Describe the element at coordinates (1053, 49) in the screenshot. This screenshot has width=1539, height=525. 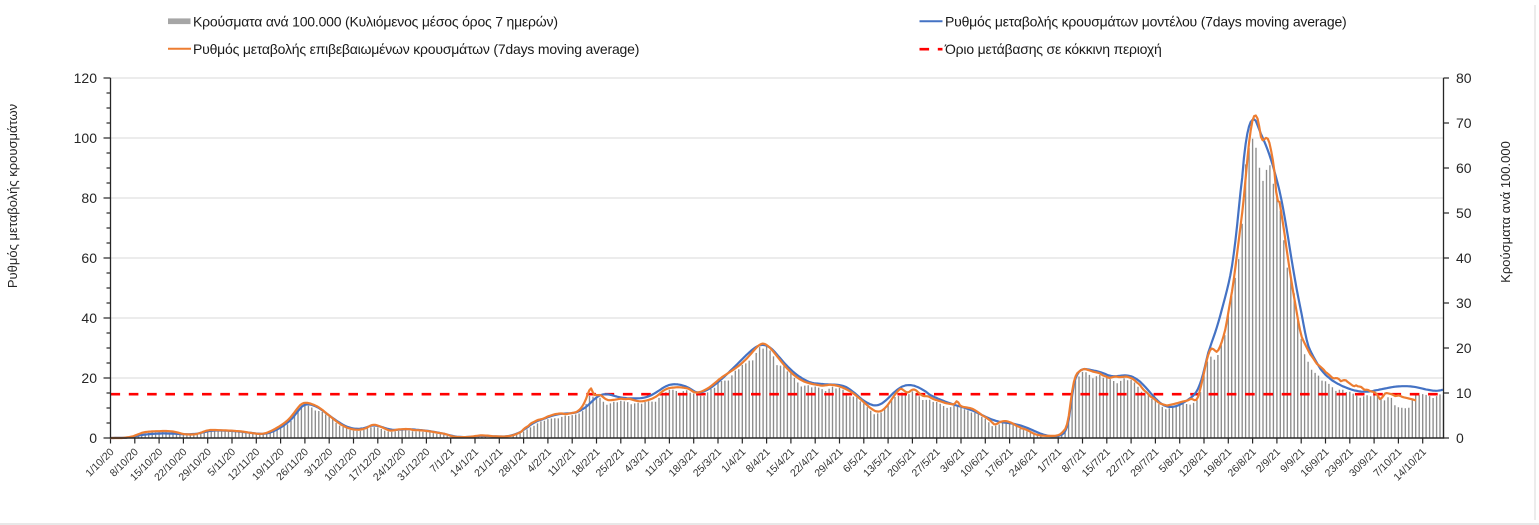
I see `svg-text:Όριο μετάβασης σε κόκκινη περ: Όριο μετάβασης σε κόκκινη περιοχή` at that location.